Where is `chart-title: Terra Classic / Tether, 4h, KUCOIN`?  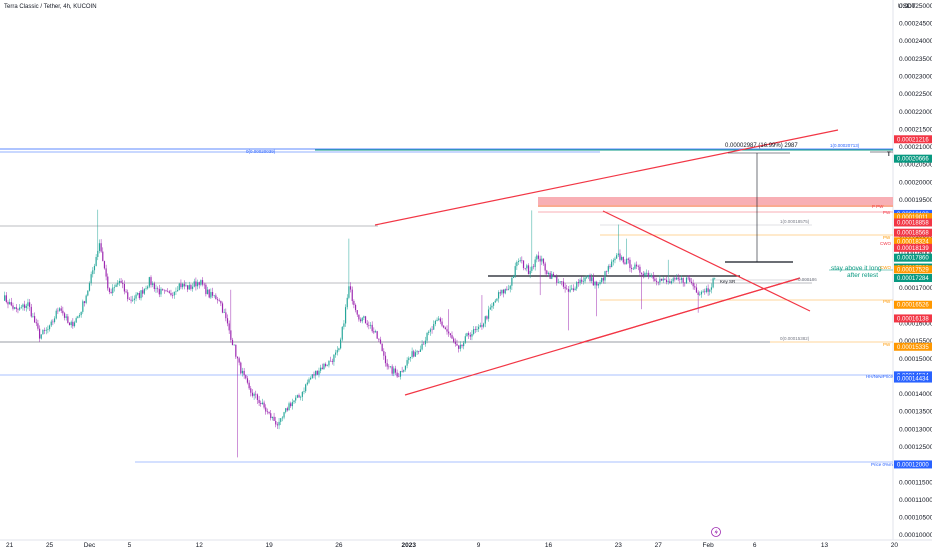 chart-title: Terra Classic / Tether, 4h, KUCOIN is located at coordinates (50, 7).